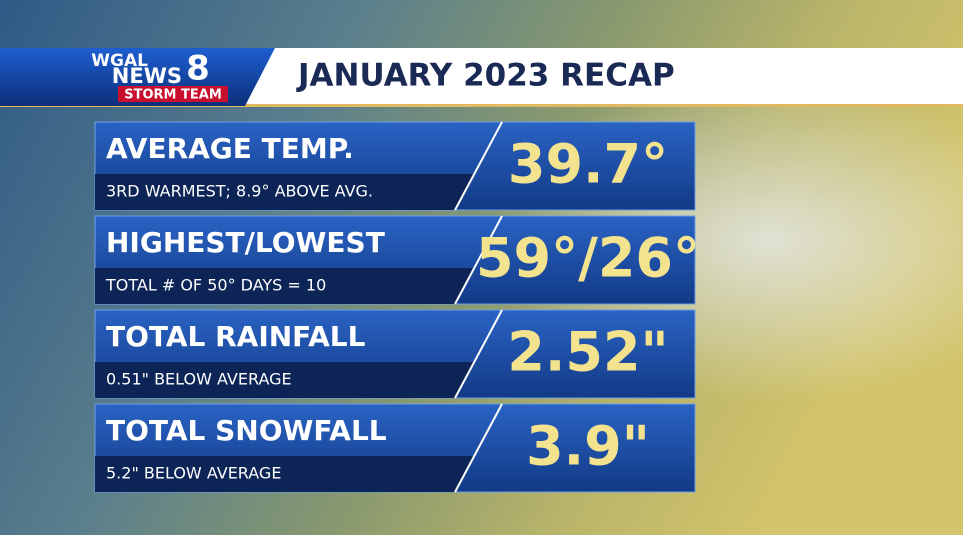  I want to click on row-value: 39.7°, so click(588, 164).